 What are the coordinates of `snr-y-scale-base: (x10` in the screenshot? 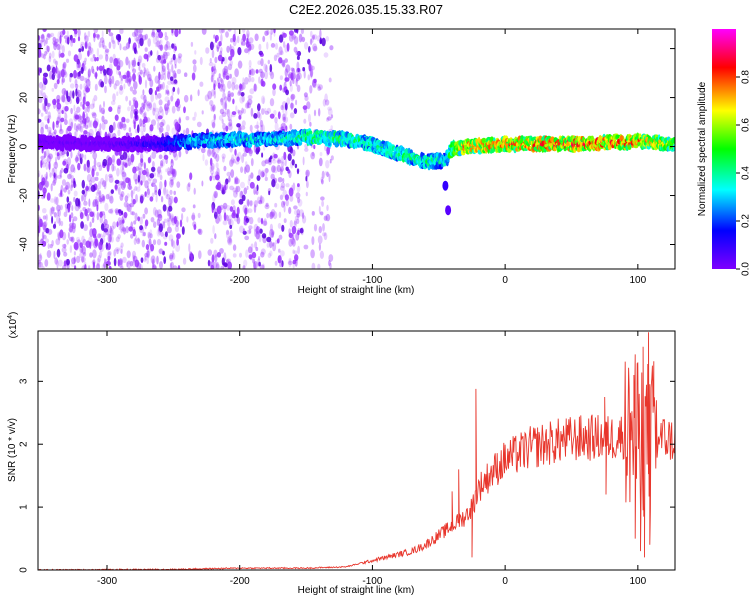 It's located at (13, 328).